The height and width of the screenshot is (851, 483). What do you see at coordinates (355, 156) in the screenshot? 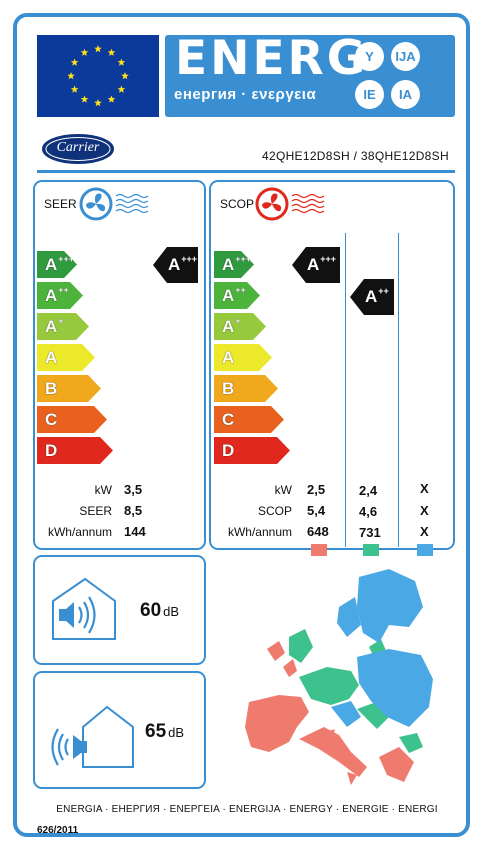
I see `model-number: 42QHE12D8SH / 38QHE12D8SH` at bounding box center [355, 156].